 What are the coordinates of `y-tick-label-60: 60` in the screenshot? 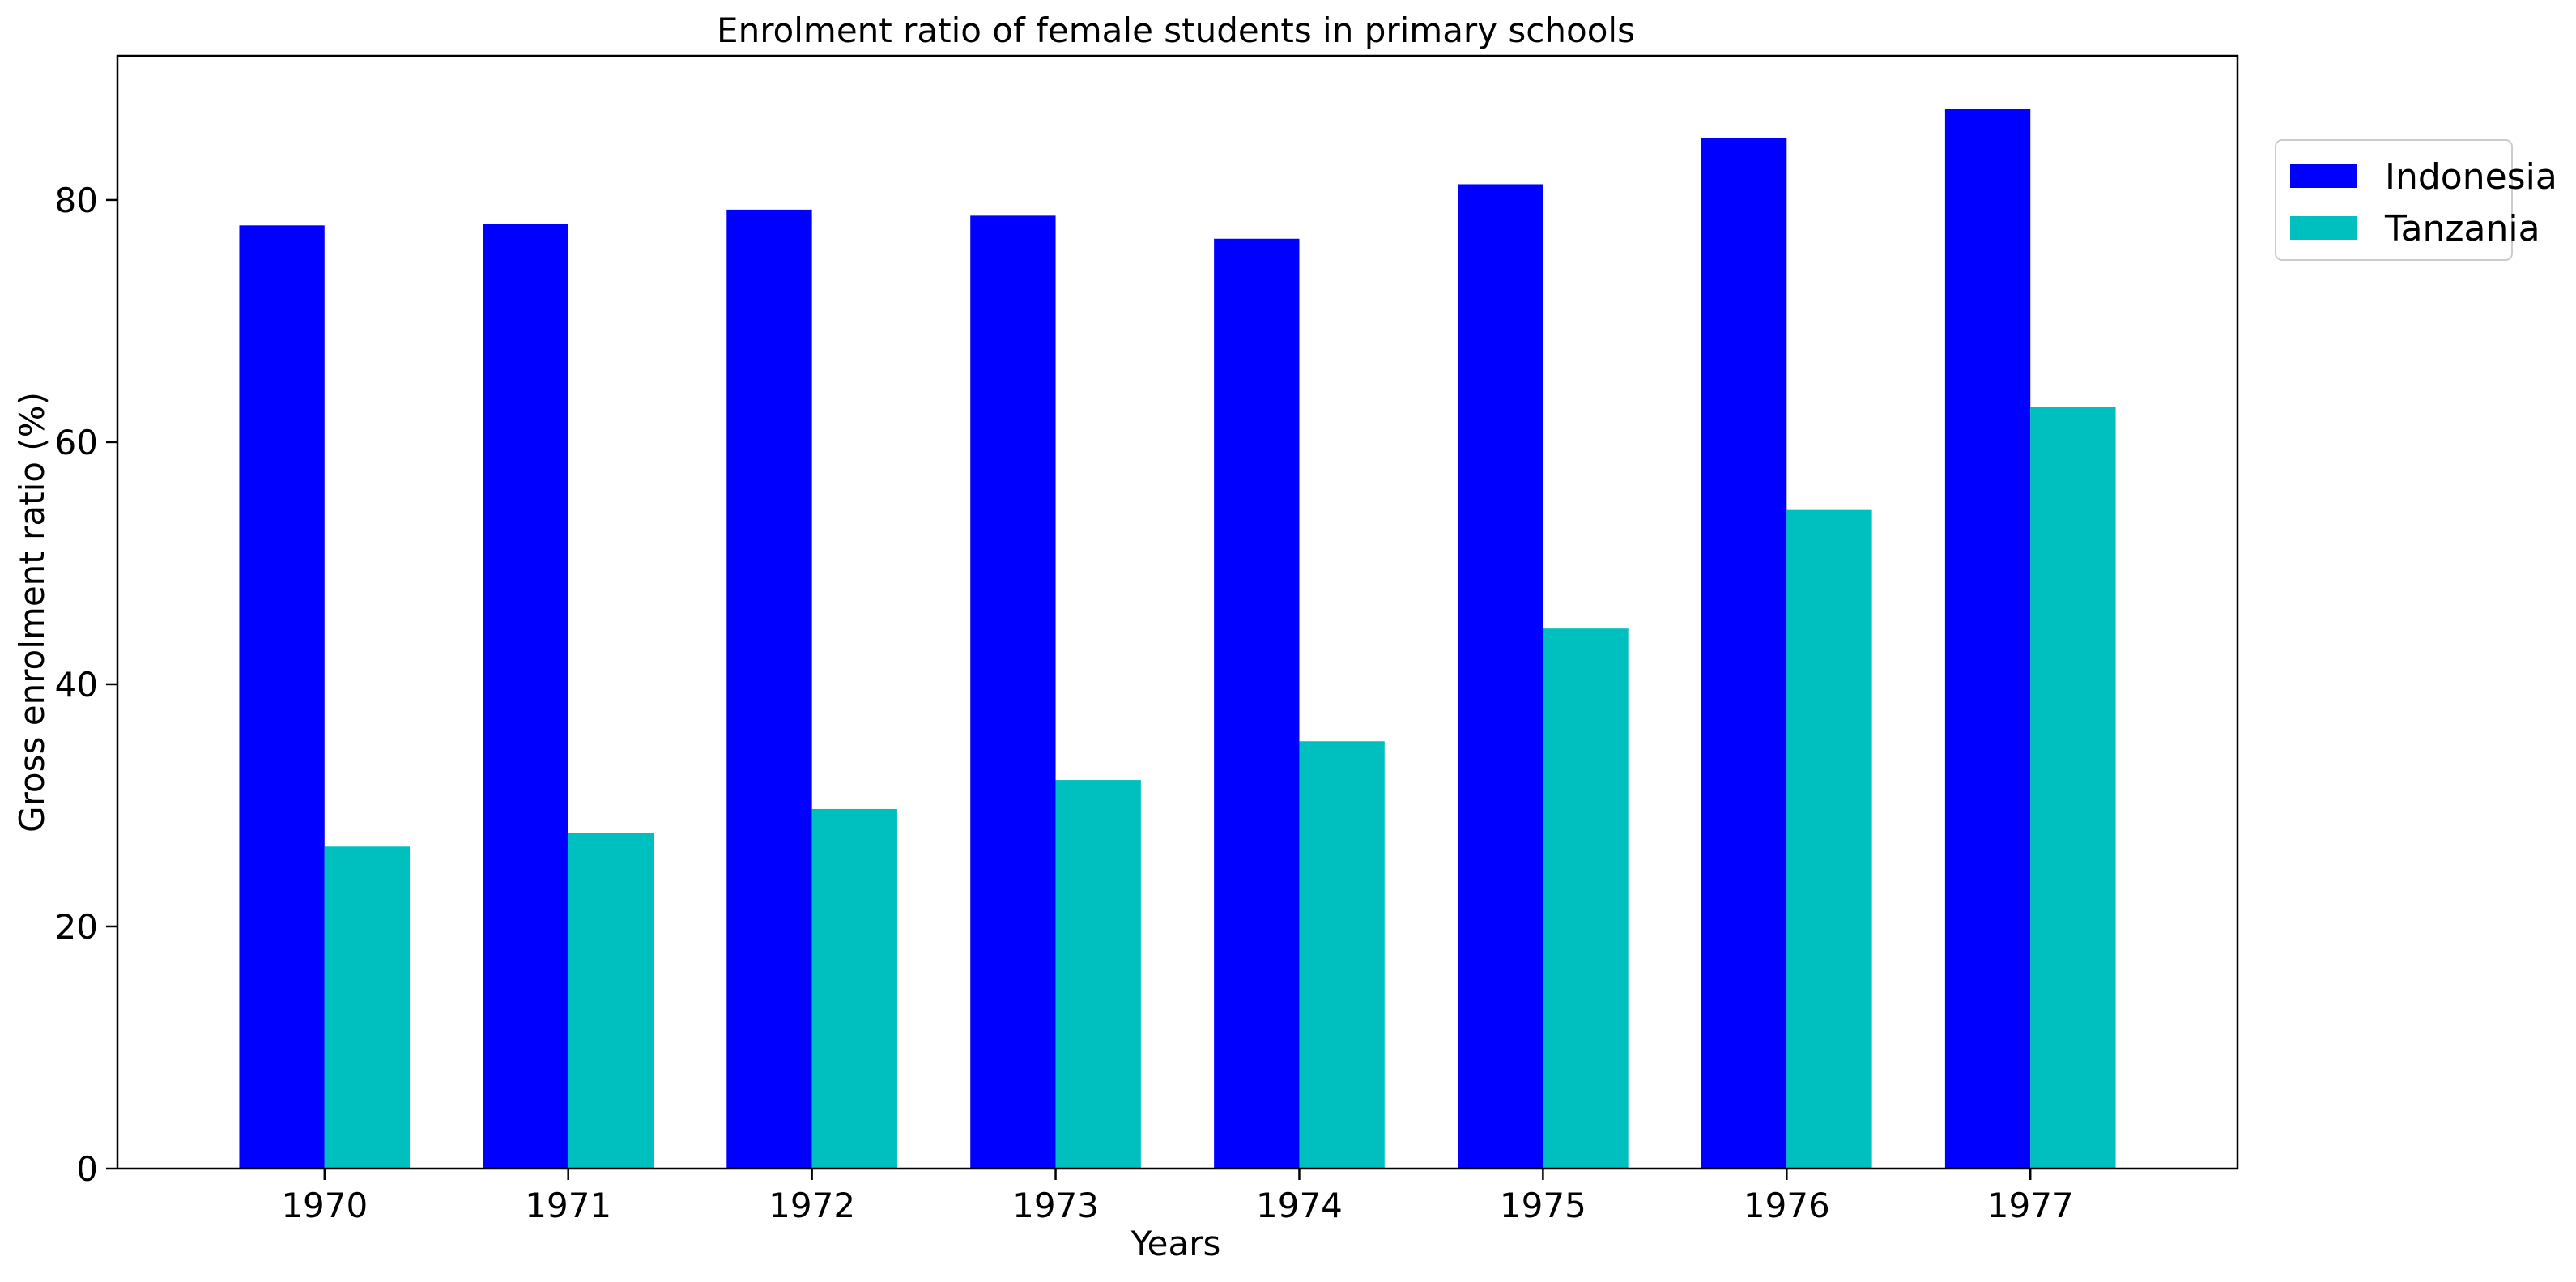 It's located at (76, 442).